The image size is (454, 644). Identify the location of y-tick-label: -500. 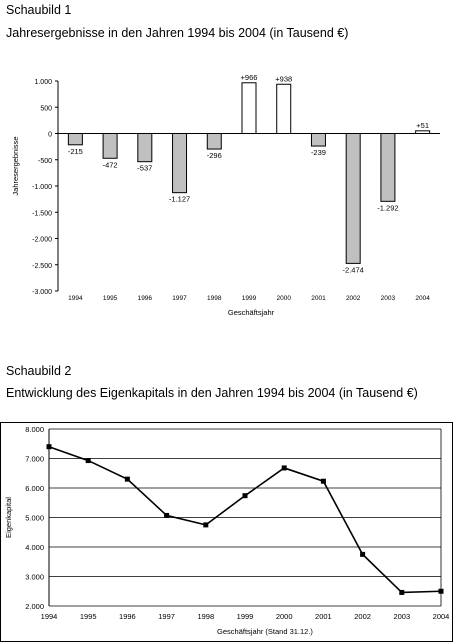
(45, 161).